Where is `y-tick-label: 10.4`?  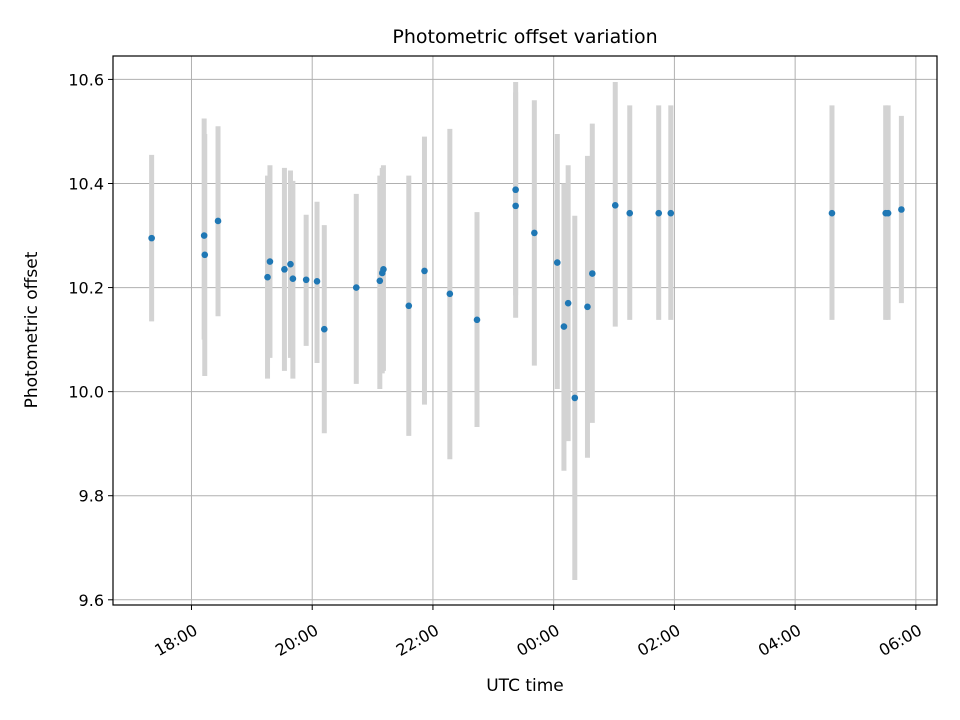
y-tick-label: 10.4 is located at coordinates (86, 183).